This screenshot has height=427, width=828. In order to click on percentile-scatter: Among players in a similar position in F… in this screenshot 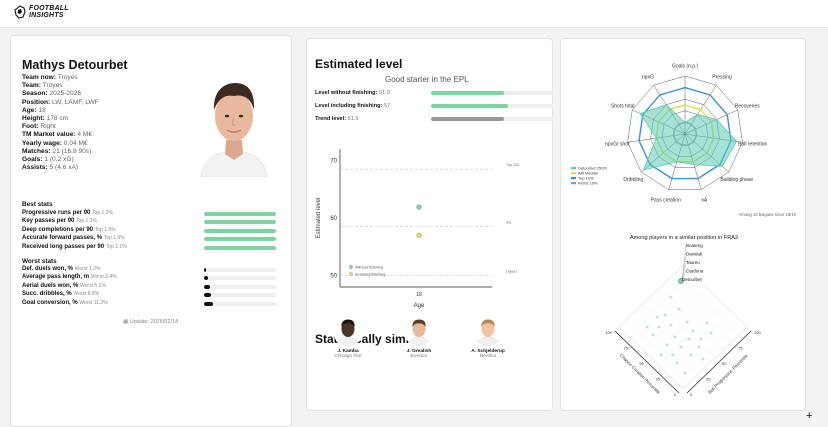, I will do `click(683, 316)`.